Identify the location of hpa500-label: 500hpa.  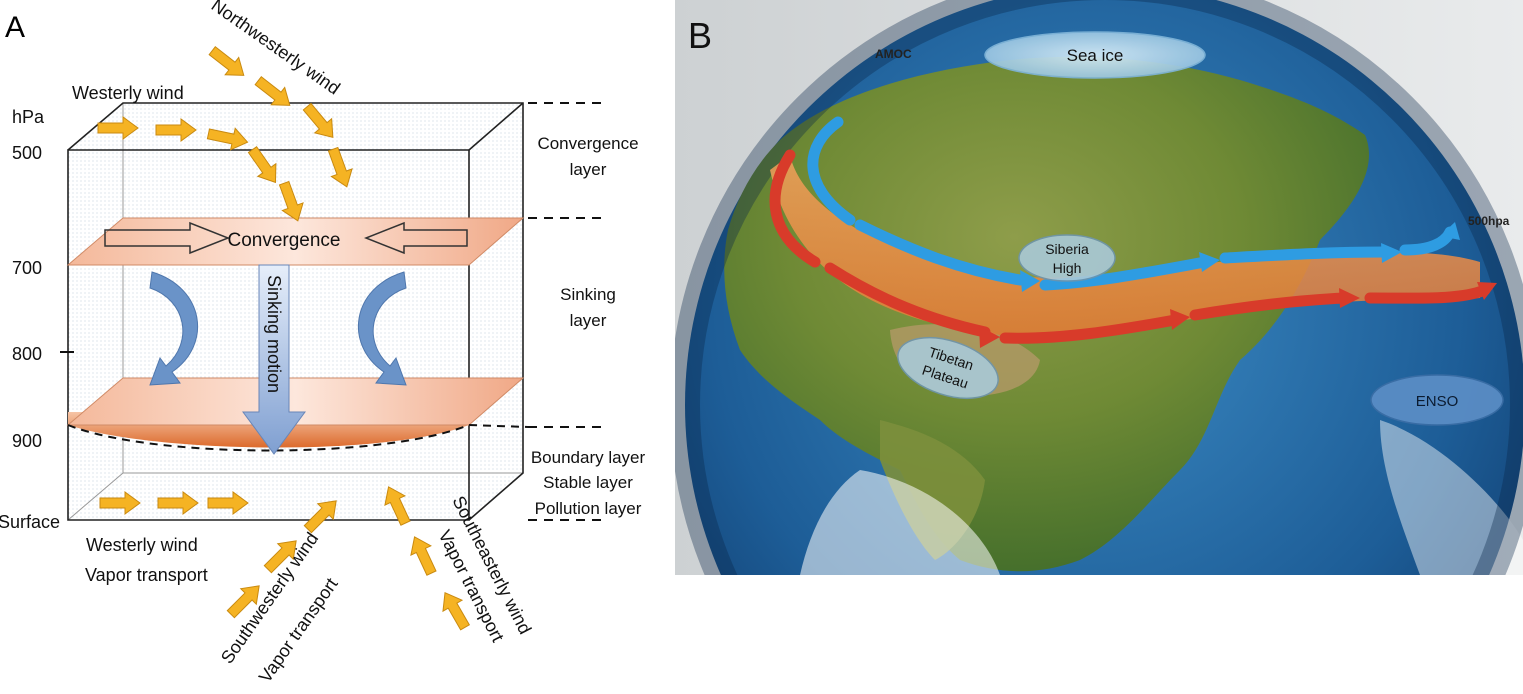
(1489, 221).